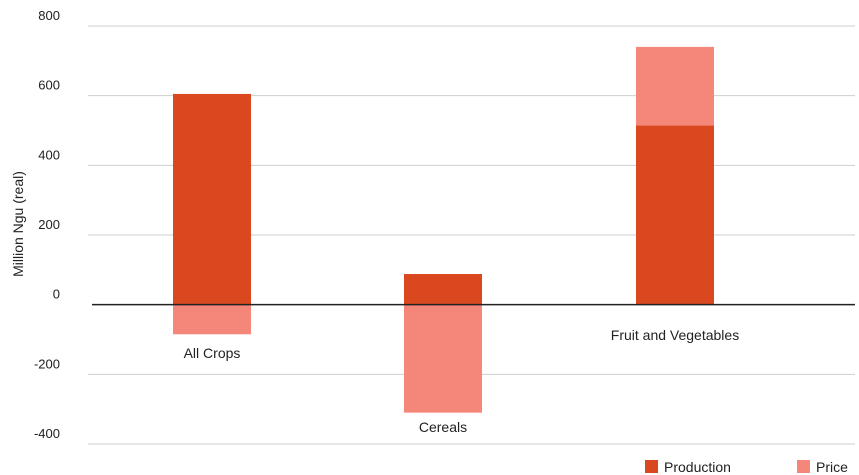 Image resolution: width=859 pixels, height=475 pixels. Describe the element at coordinates (47, 433) in the screenshot. I see `y-tick-label: -400` at that location.